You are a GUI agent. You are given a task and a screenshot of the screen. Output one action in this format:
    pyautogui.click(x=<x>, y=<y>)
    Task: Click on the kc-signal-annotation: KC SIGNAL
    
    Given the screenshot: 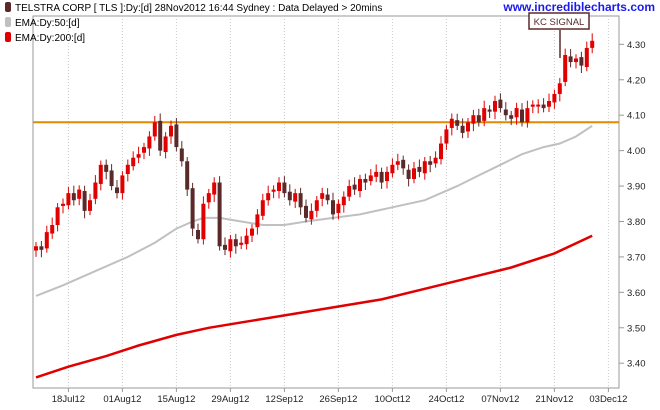 What is the action you would take?
    pyautogui.click(x=559, y=35)
    